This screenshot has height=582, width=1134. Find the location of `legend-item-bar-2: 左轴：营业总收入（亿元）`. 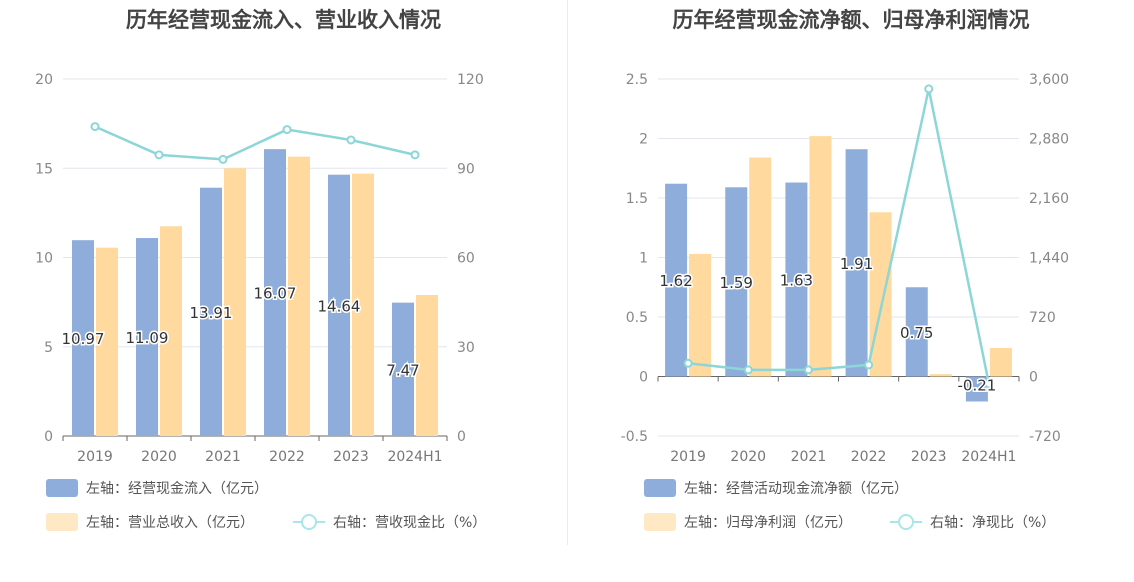

legend-item-bar-2: 左轴：营业总收入（亿元） is located at coordinates (150, 522).